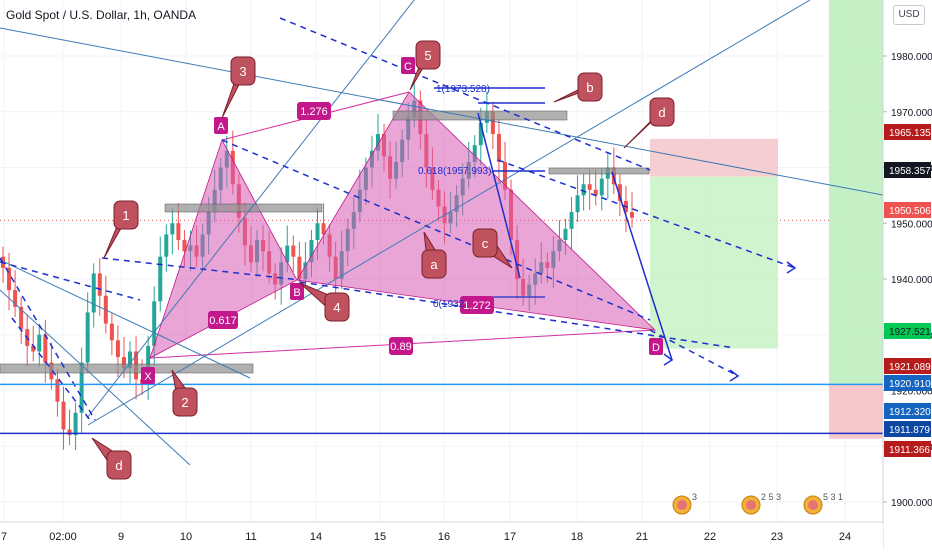 The image size is (932, 555). Describe the element at coordinates (714, 157) in the screenshot. I see `stop-zone` at that location.